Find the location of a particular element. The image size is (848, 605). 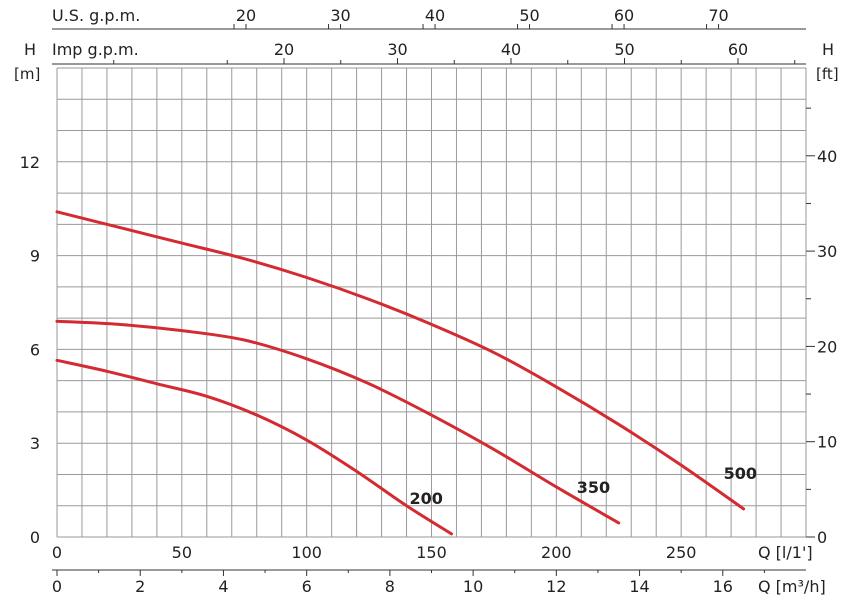

lpm-tick-label: 0 is located at coordinates (57, 552).